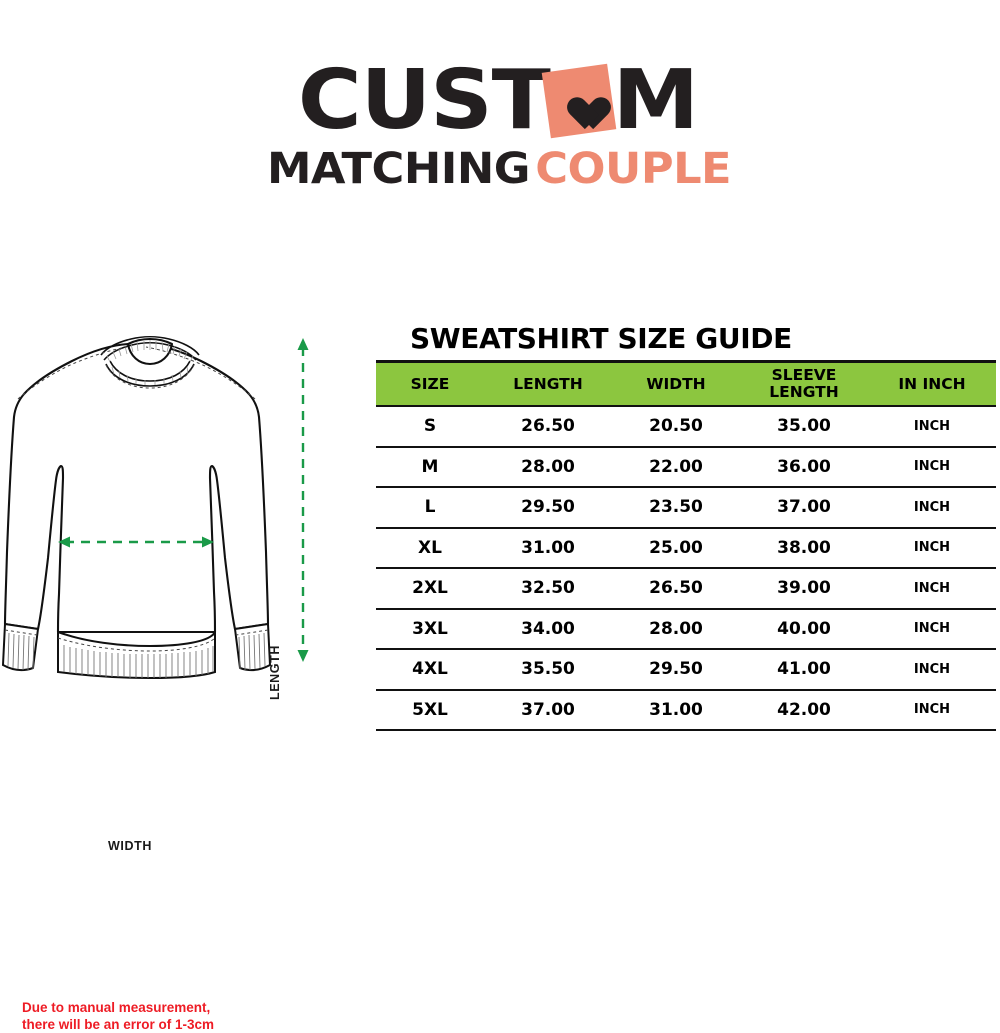 Image resolution: width=1000 pixels, height=1033 pixels. I want to click on length-measure-label: LENGTH, so click(275, 672).